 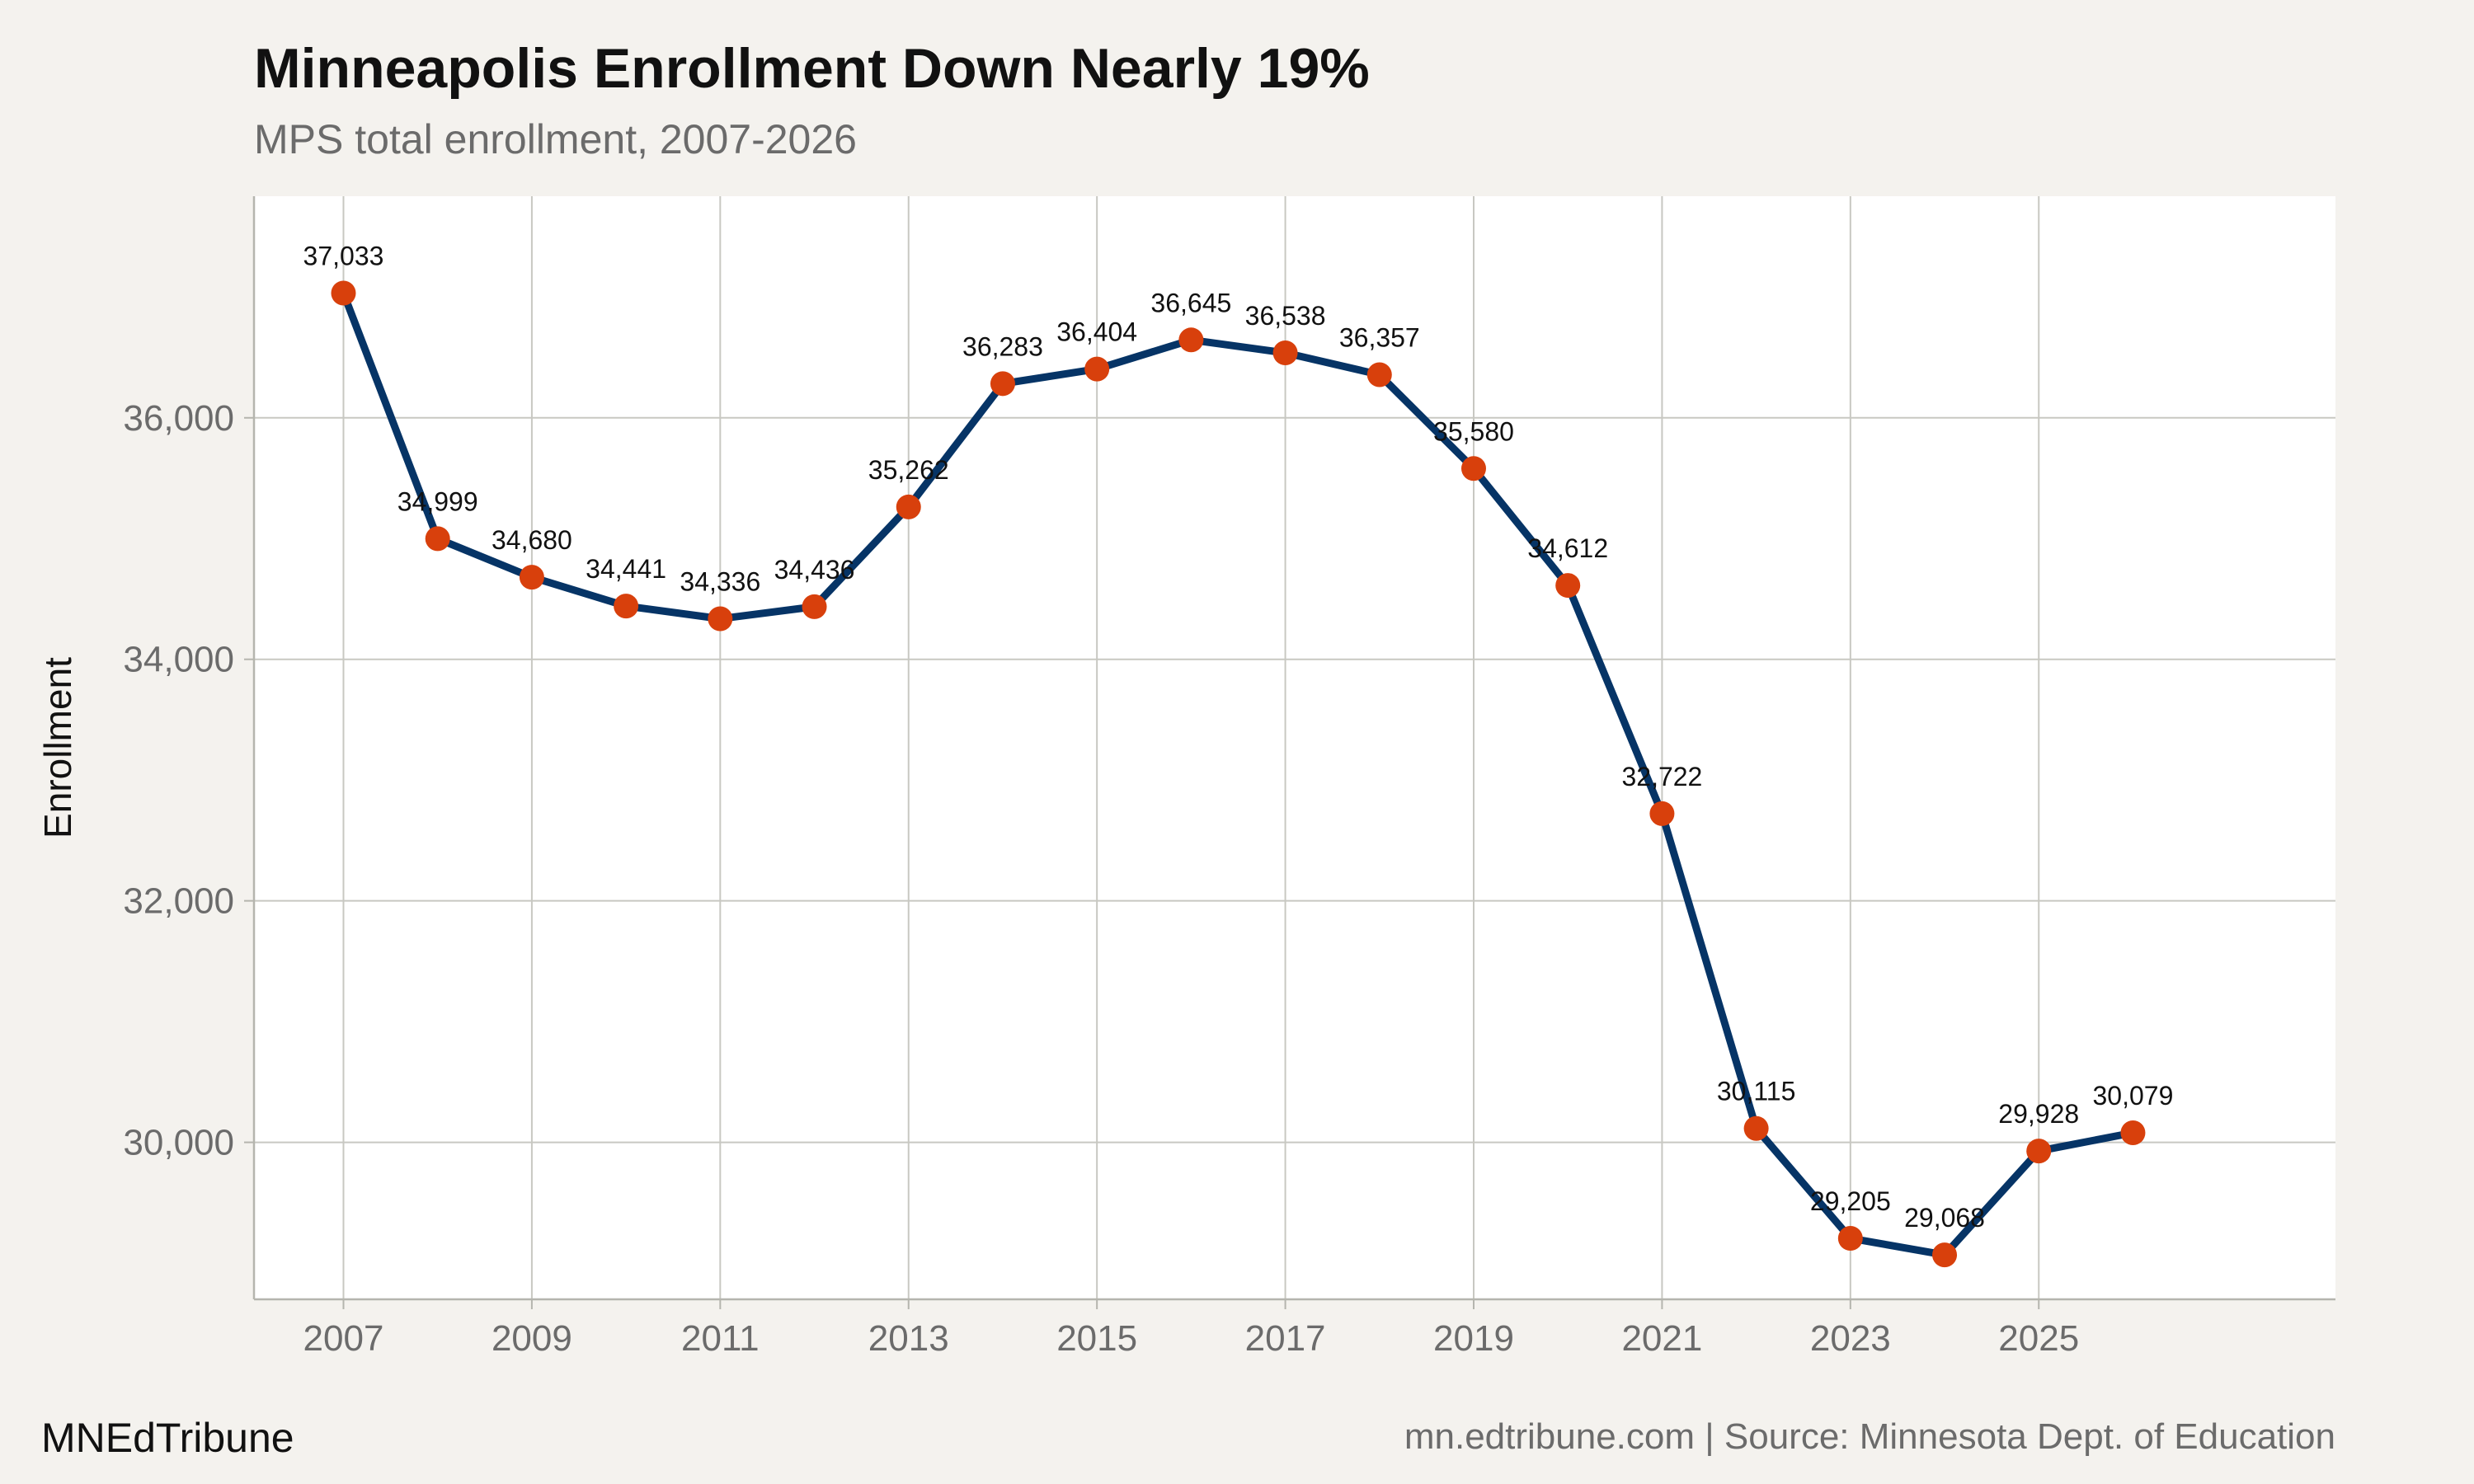 What do you see at coordinates (1002, 384) in the screenshot?
I see `data-point-2014` at bounding box center [1002, 384].